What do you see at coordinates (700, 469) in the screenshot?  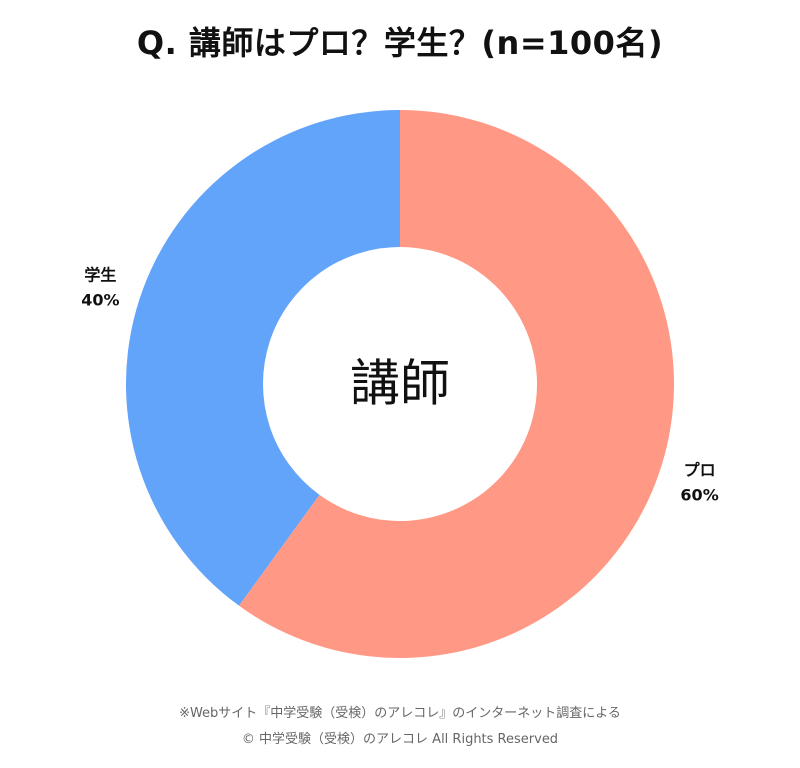 I see `slice-name-label-0: プロ` at bounding box center [700, 469].